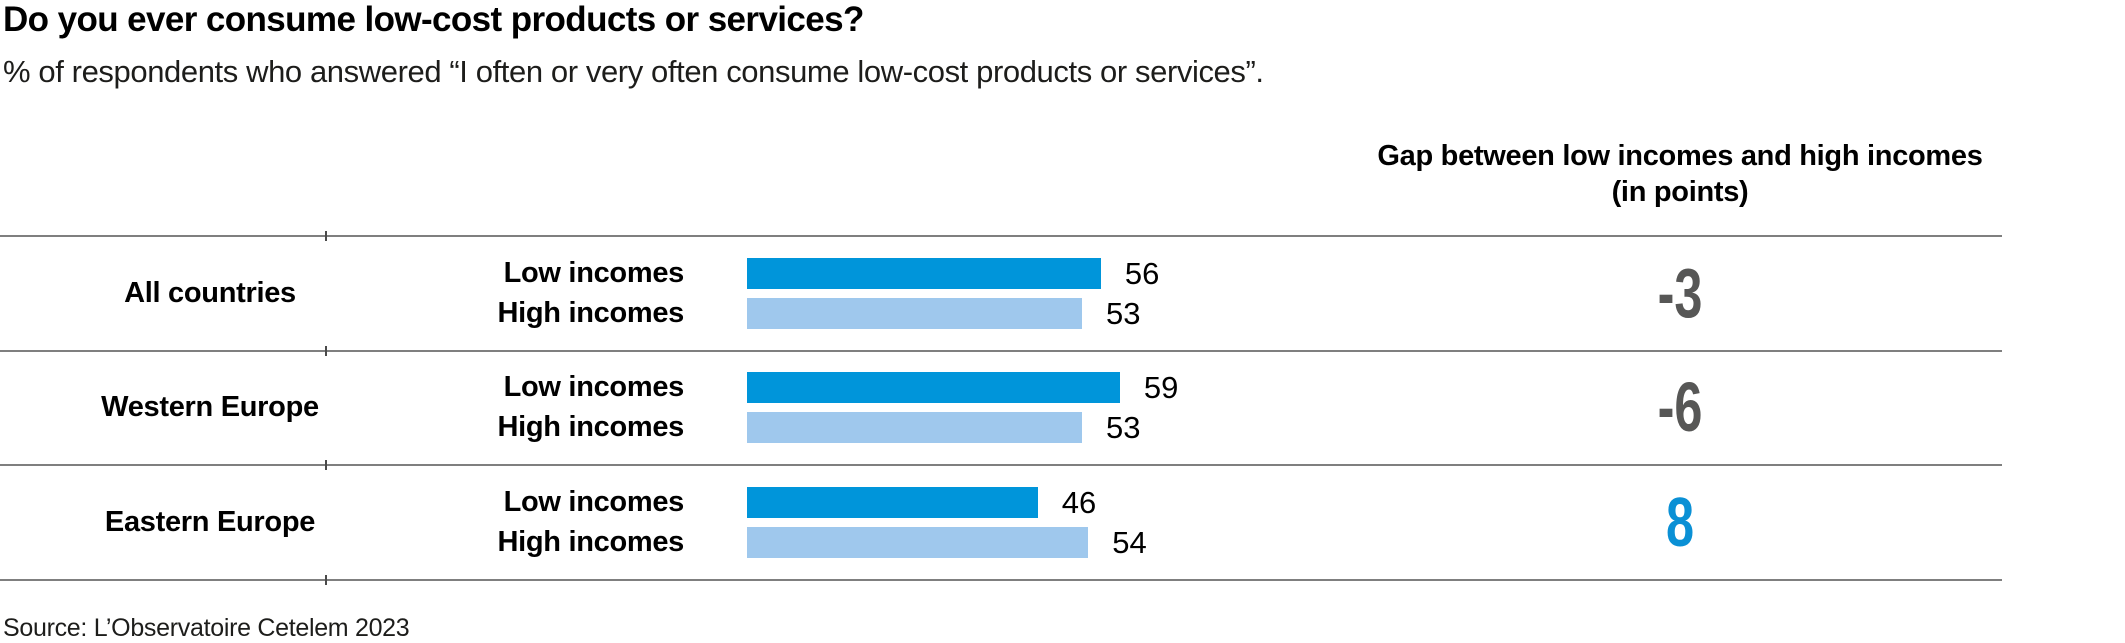  Describe the element at coordinates (1680, 522) in the screenshot. I see `gap-value: 8` at that location.